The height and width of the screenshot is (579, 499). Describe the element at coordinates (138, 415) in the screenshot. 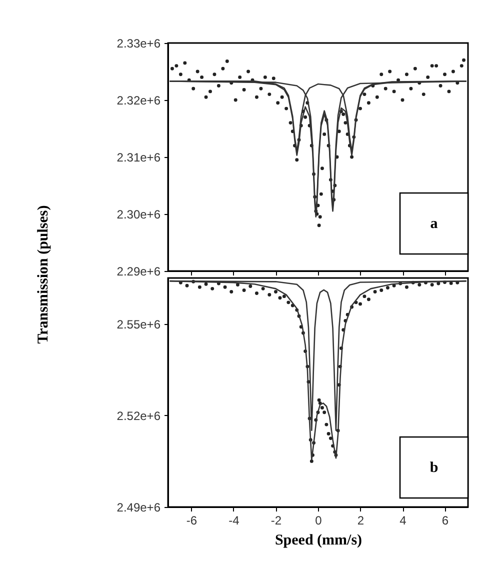

I see `y-tick-label: 2.52e+6` at that location.